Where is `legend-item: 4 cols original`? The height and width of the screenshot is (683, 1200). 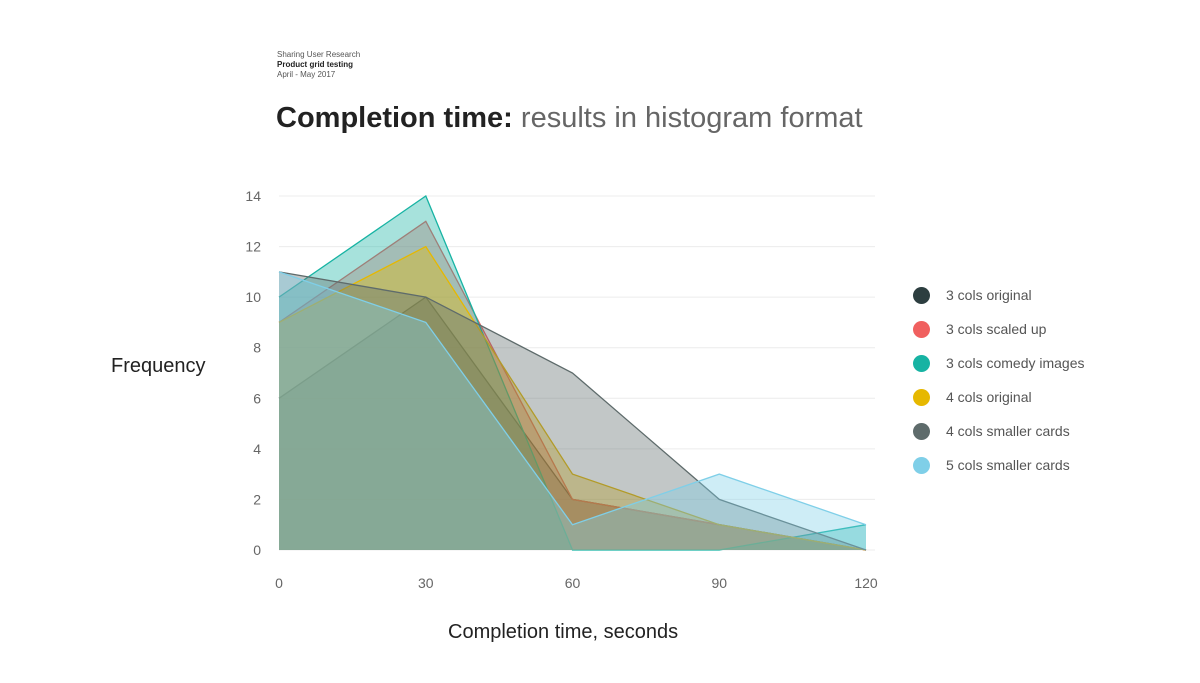
legend-item: 4 cols original is located at coordinates (999, 397).